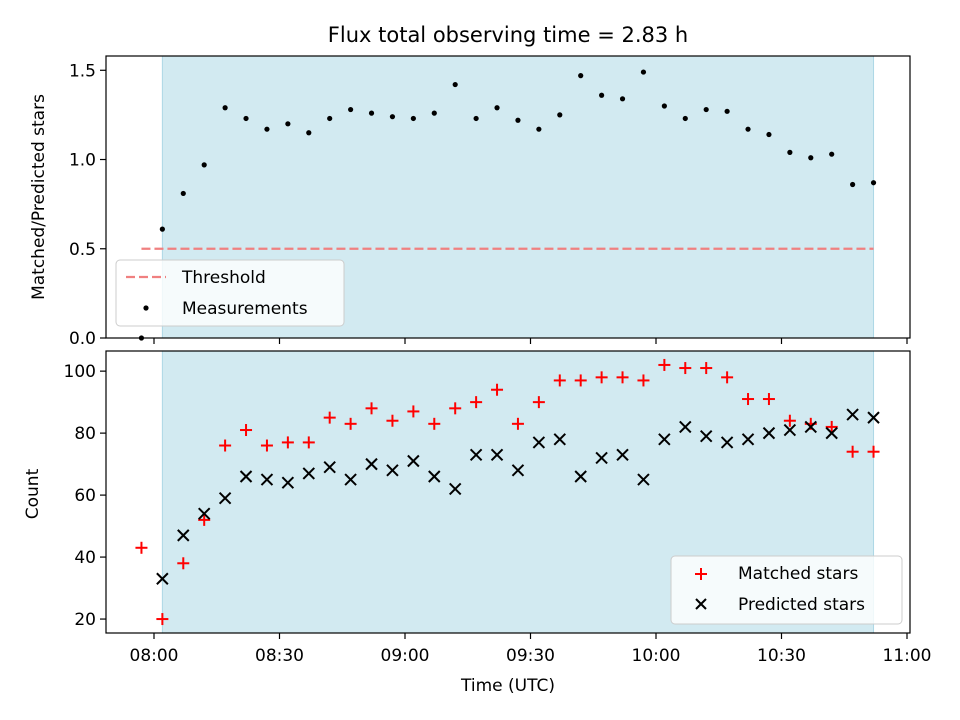 This screenshot has width=960, height=720. Describe the element at coordinates (786, 590) in the screenshot. I see `bottom-legend-box` at that location.